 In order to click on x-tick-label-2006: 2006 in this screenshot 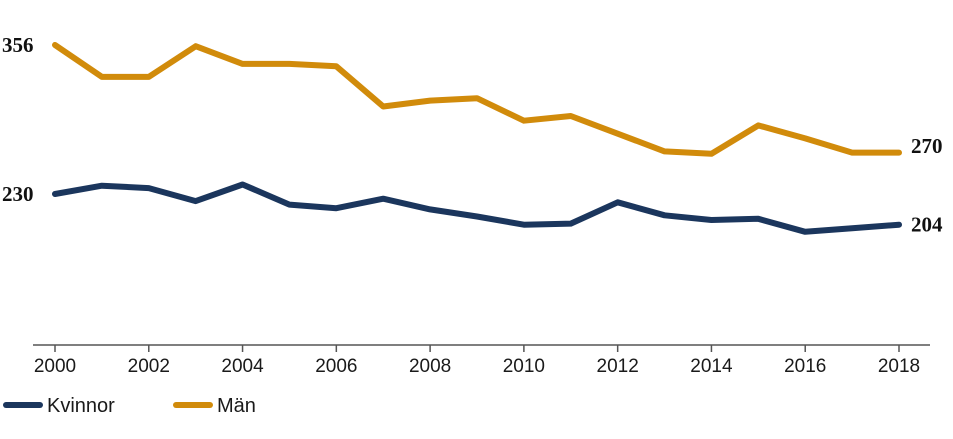, I will do `click(336, 366)`.